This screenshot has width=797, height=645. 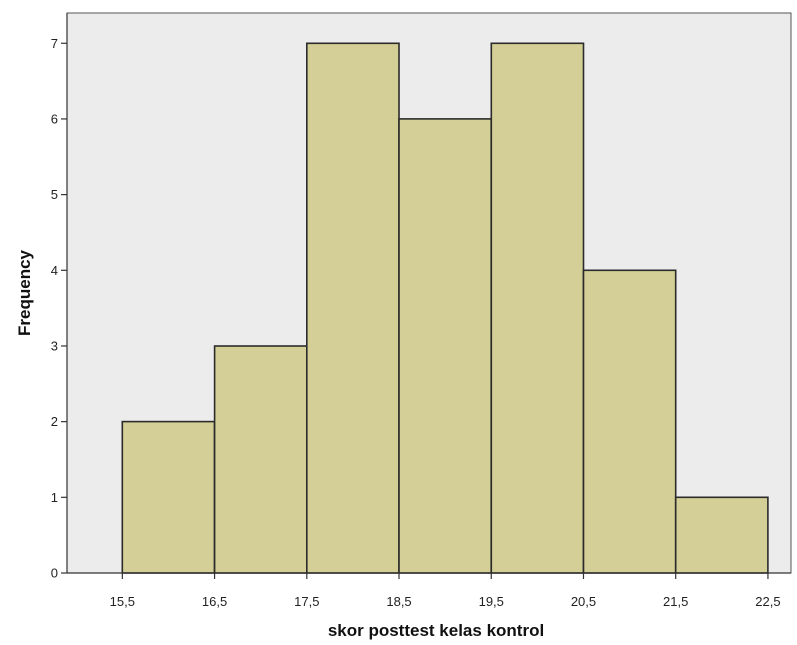 I want to click on x-tick-label: 21,5, so click(x=675, y=601).